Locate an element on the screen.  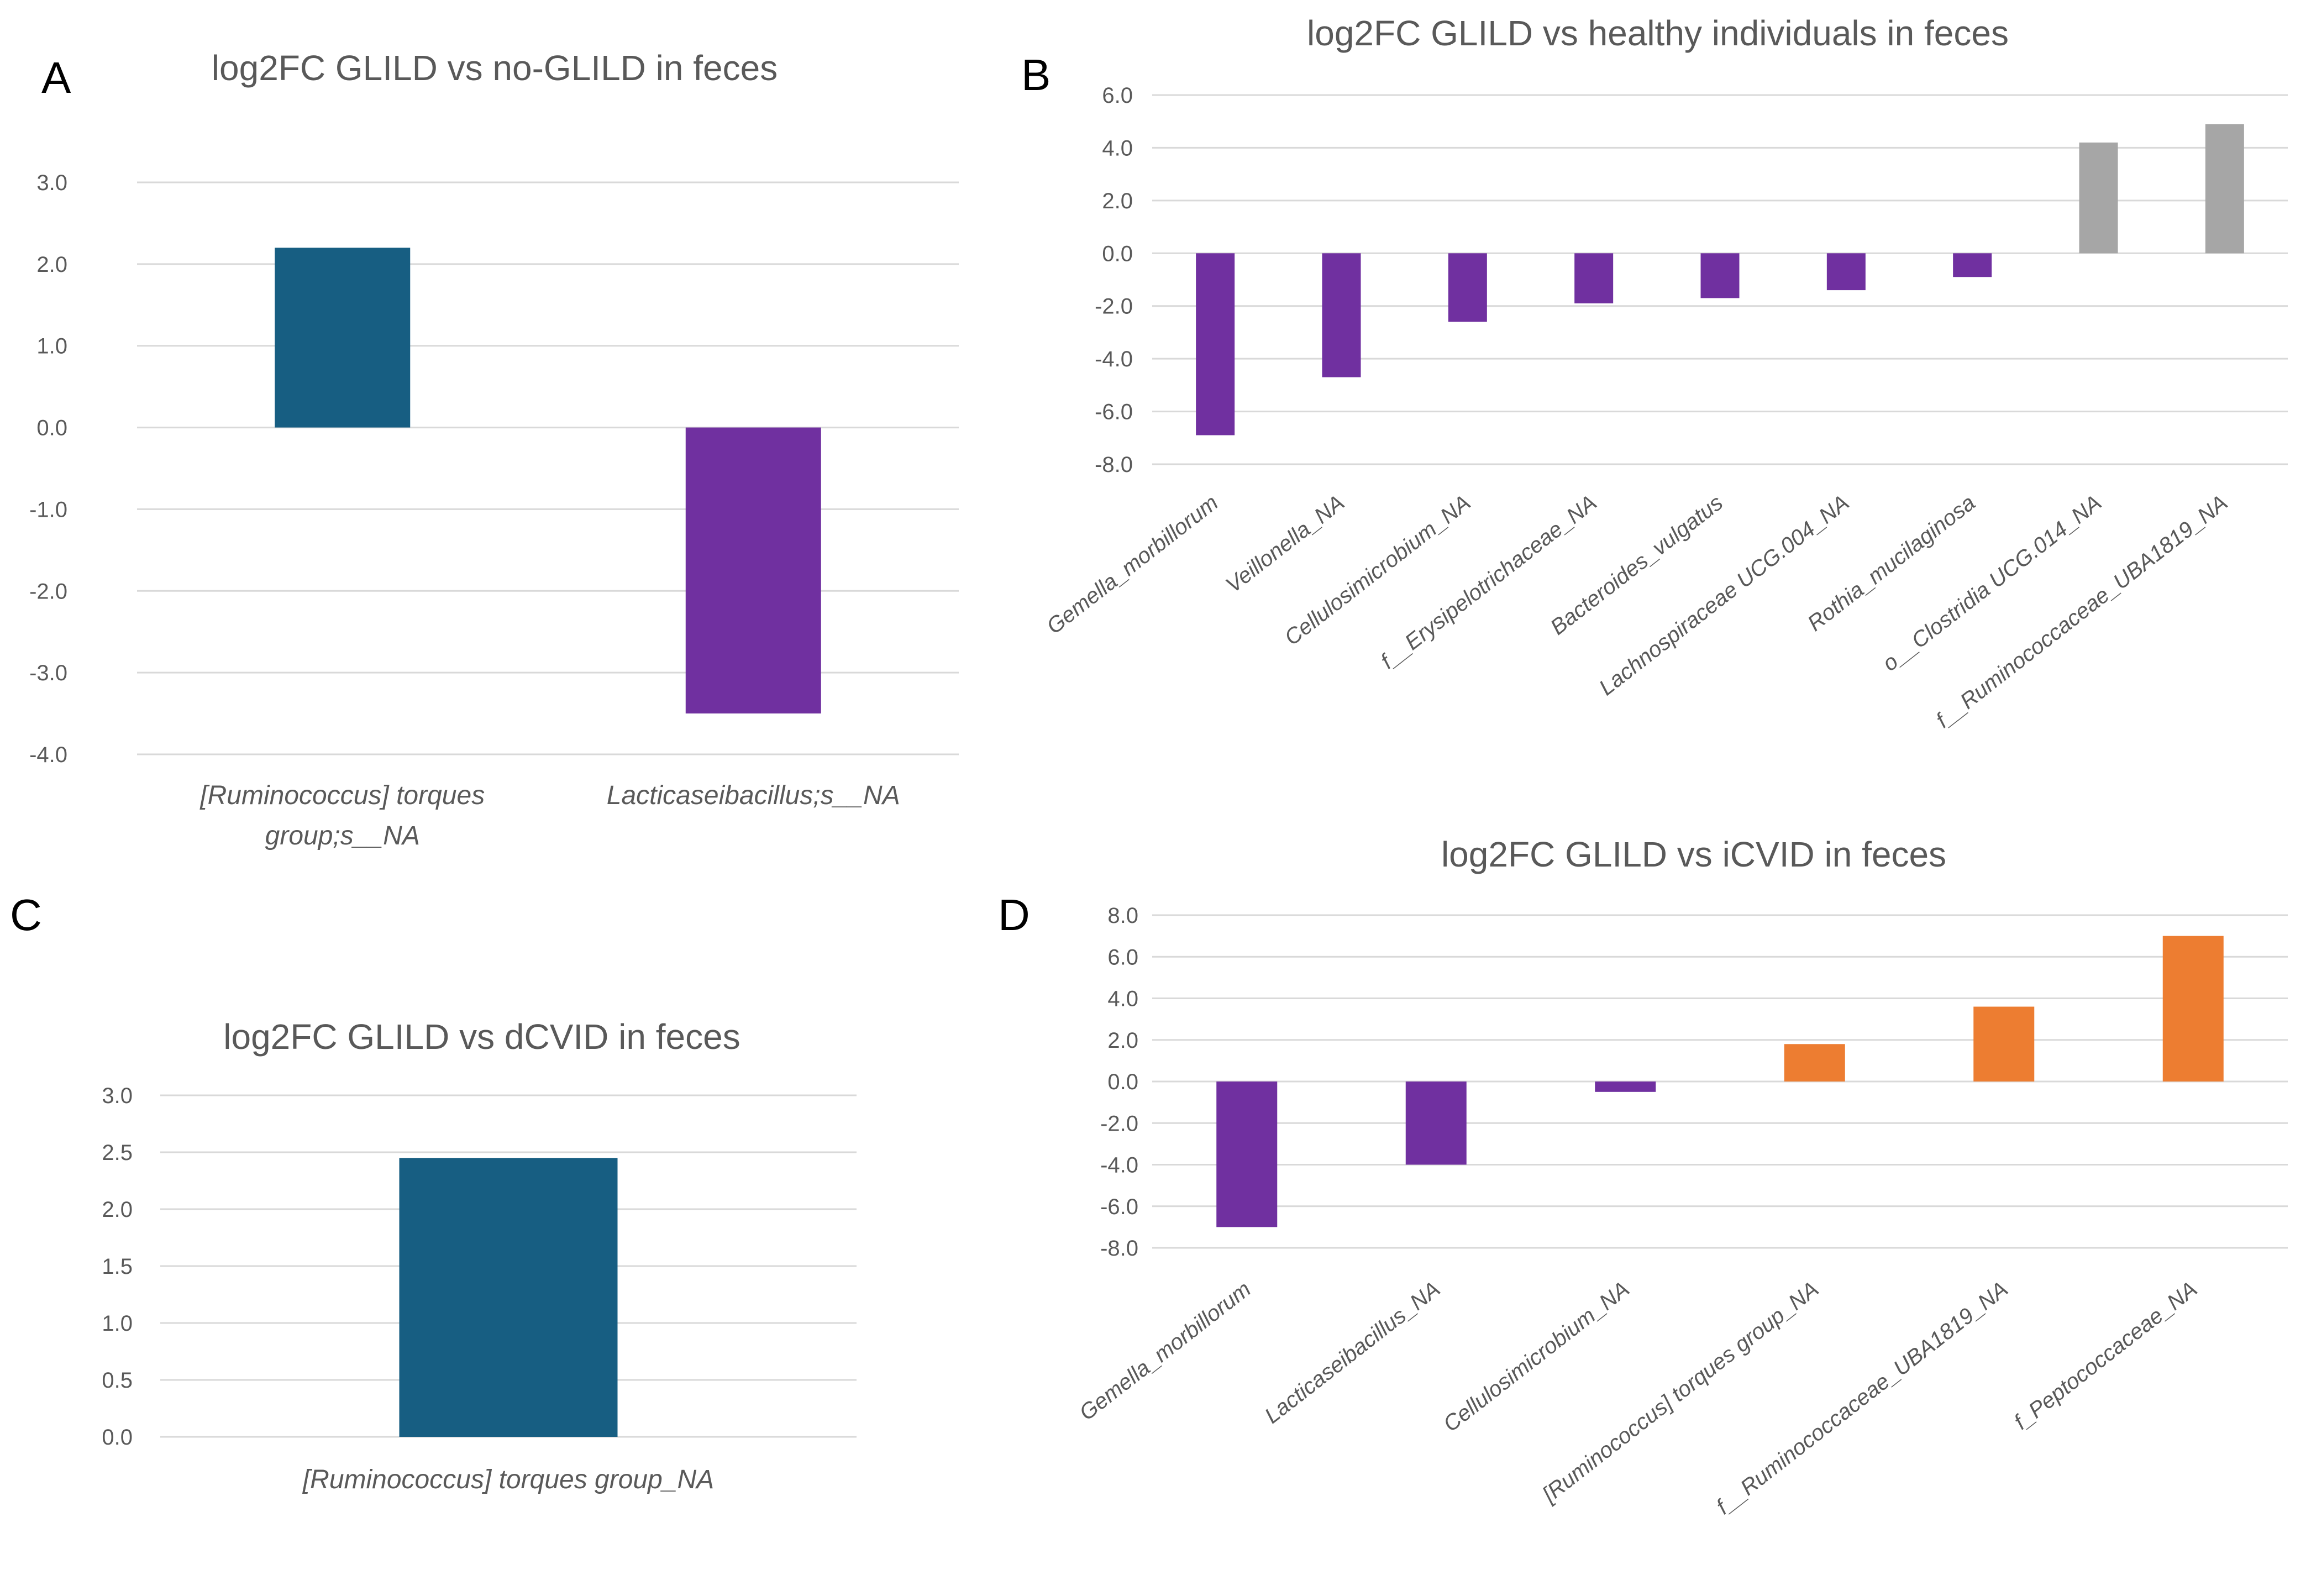
y-tick-label-b: 6.0 is located at coordinates (1117, 96).